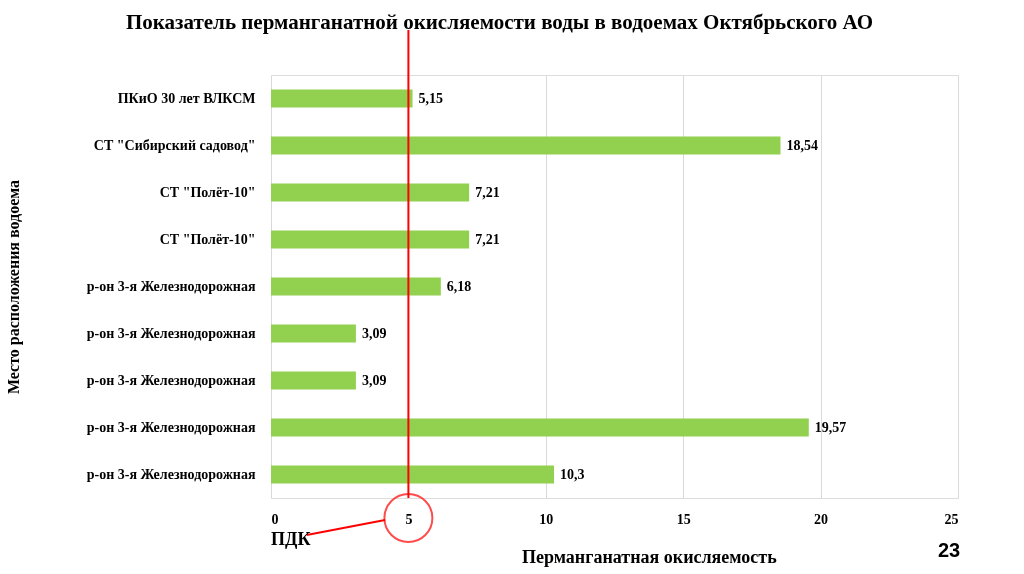  Describe the element at coordinates (186, 98) in the screenshot. I see `y-tick-label: ПКиО 30 лет ВЛКСМ` at that location.